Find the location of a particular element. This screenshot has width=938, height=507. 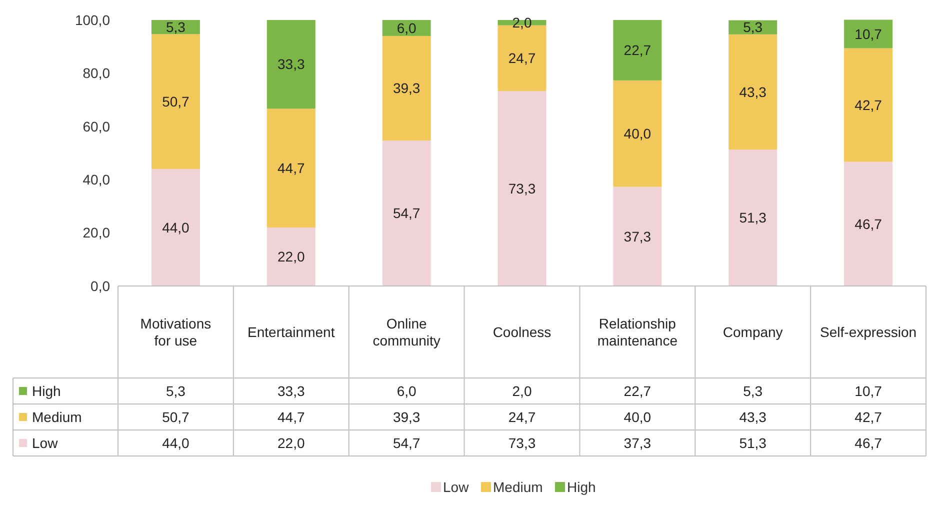

x-tick-label: Online community is located at coordinates (406, 331).